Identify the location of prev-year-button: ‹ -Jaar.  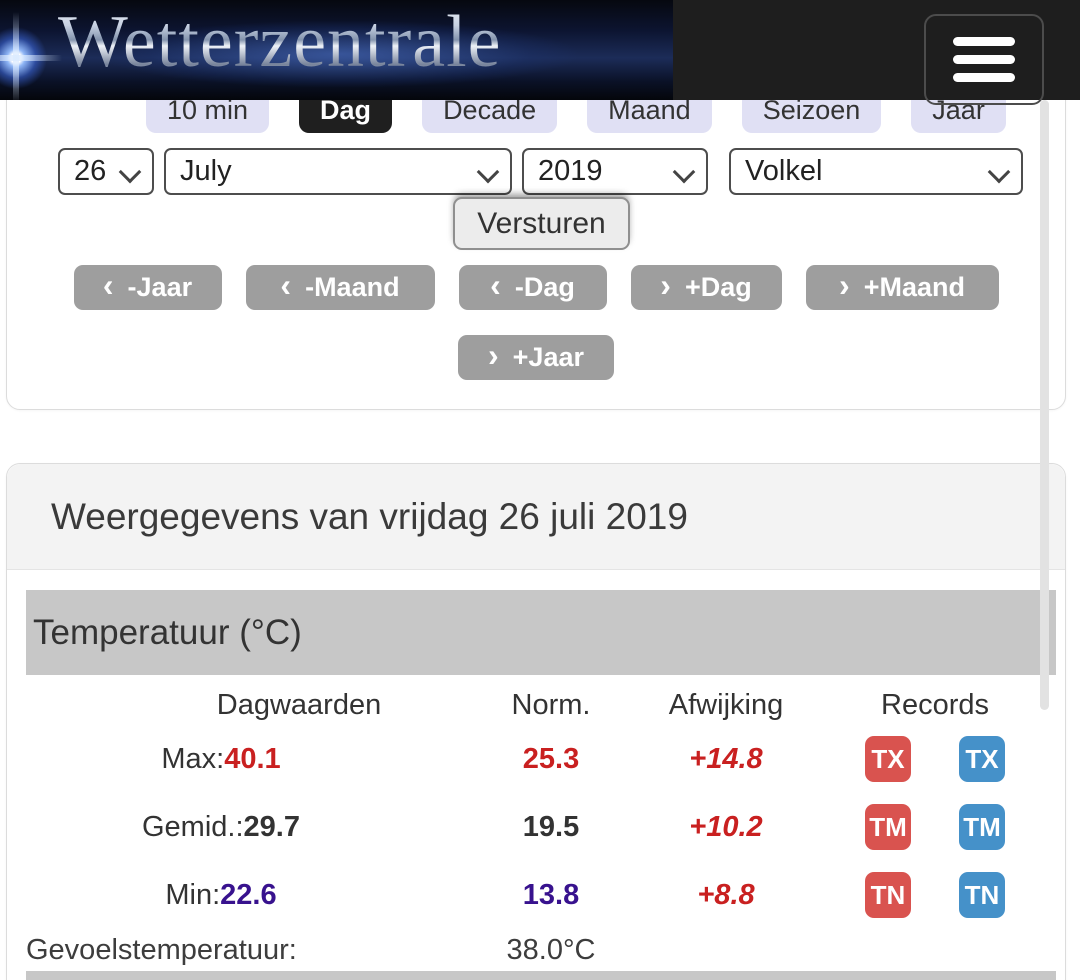
(147, 287).